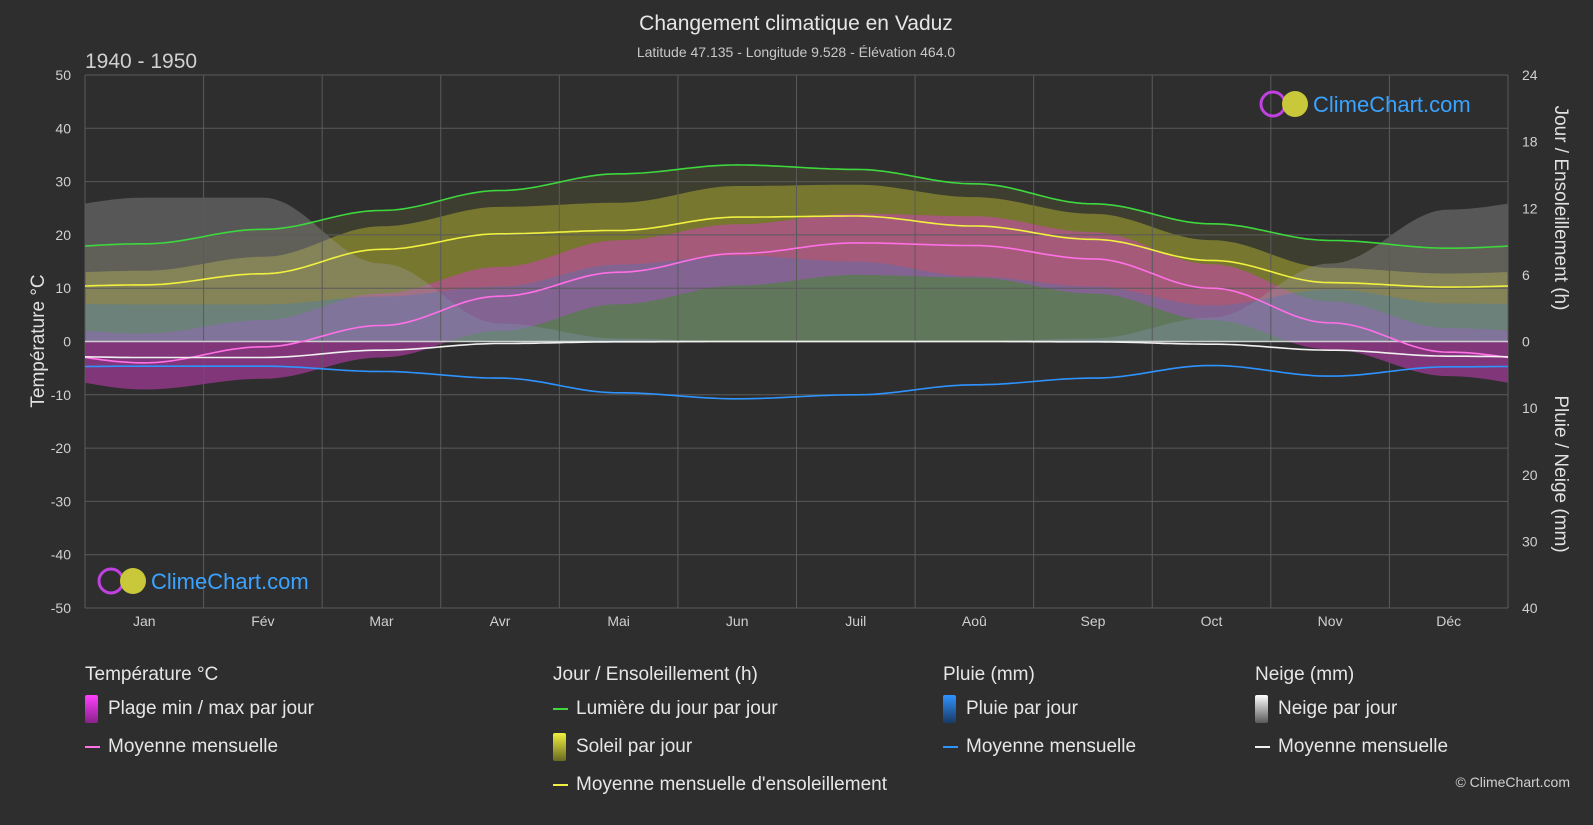 This screenshot has width=1593, height=825. Describe the element at coordinates (63, 235) in the screenshot. I see `left-tick-label: 20` at that location.